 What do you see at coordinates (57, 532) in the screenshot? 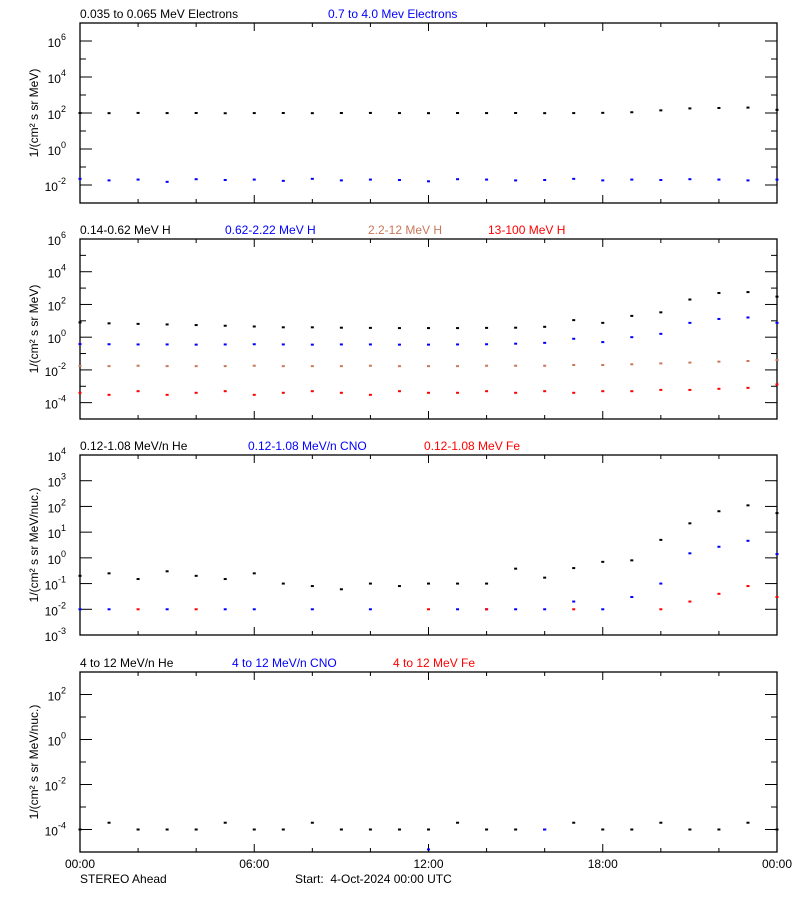
I see `y-tick-label: 10¹` at bounding box center [57, 532].